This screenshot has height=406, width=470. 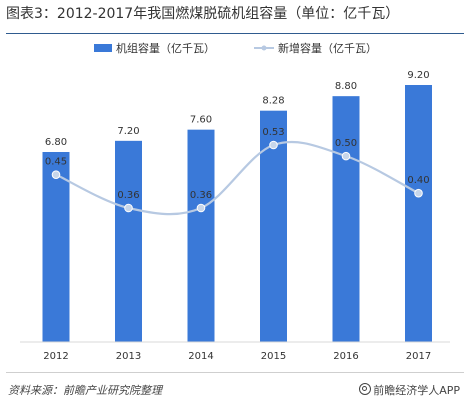 I want to click on bar-value-label-2014: 7.60, so click(x=201, y=120).